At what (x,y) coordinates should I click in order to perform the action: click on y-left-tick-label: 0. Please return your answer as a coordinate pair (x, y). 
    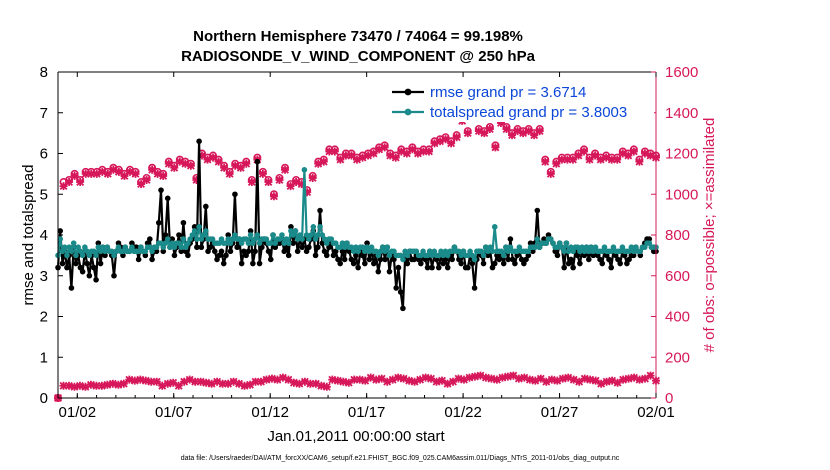
    Looking at the image, I should click on (44, 398).